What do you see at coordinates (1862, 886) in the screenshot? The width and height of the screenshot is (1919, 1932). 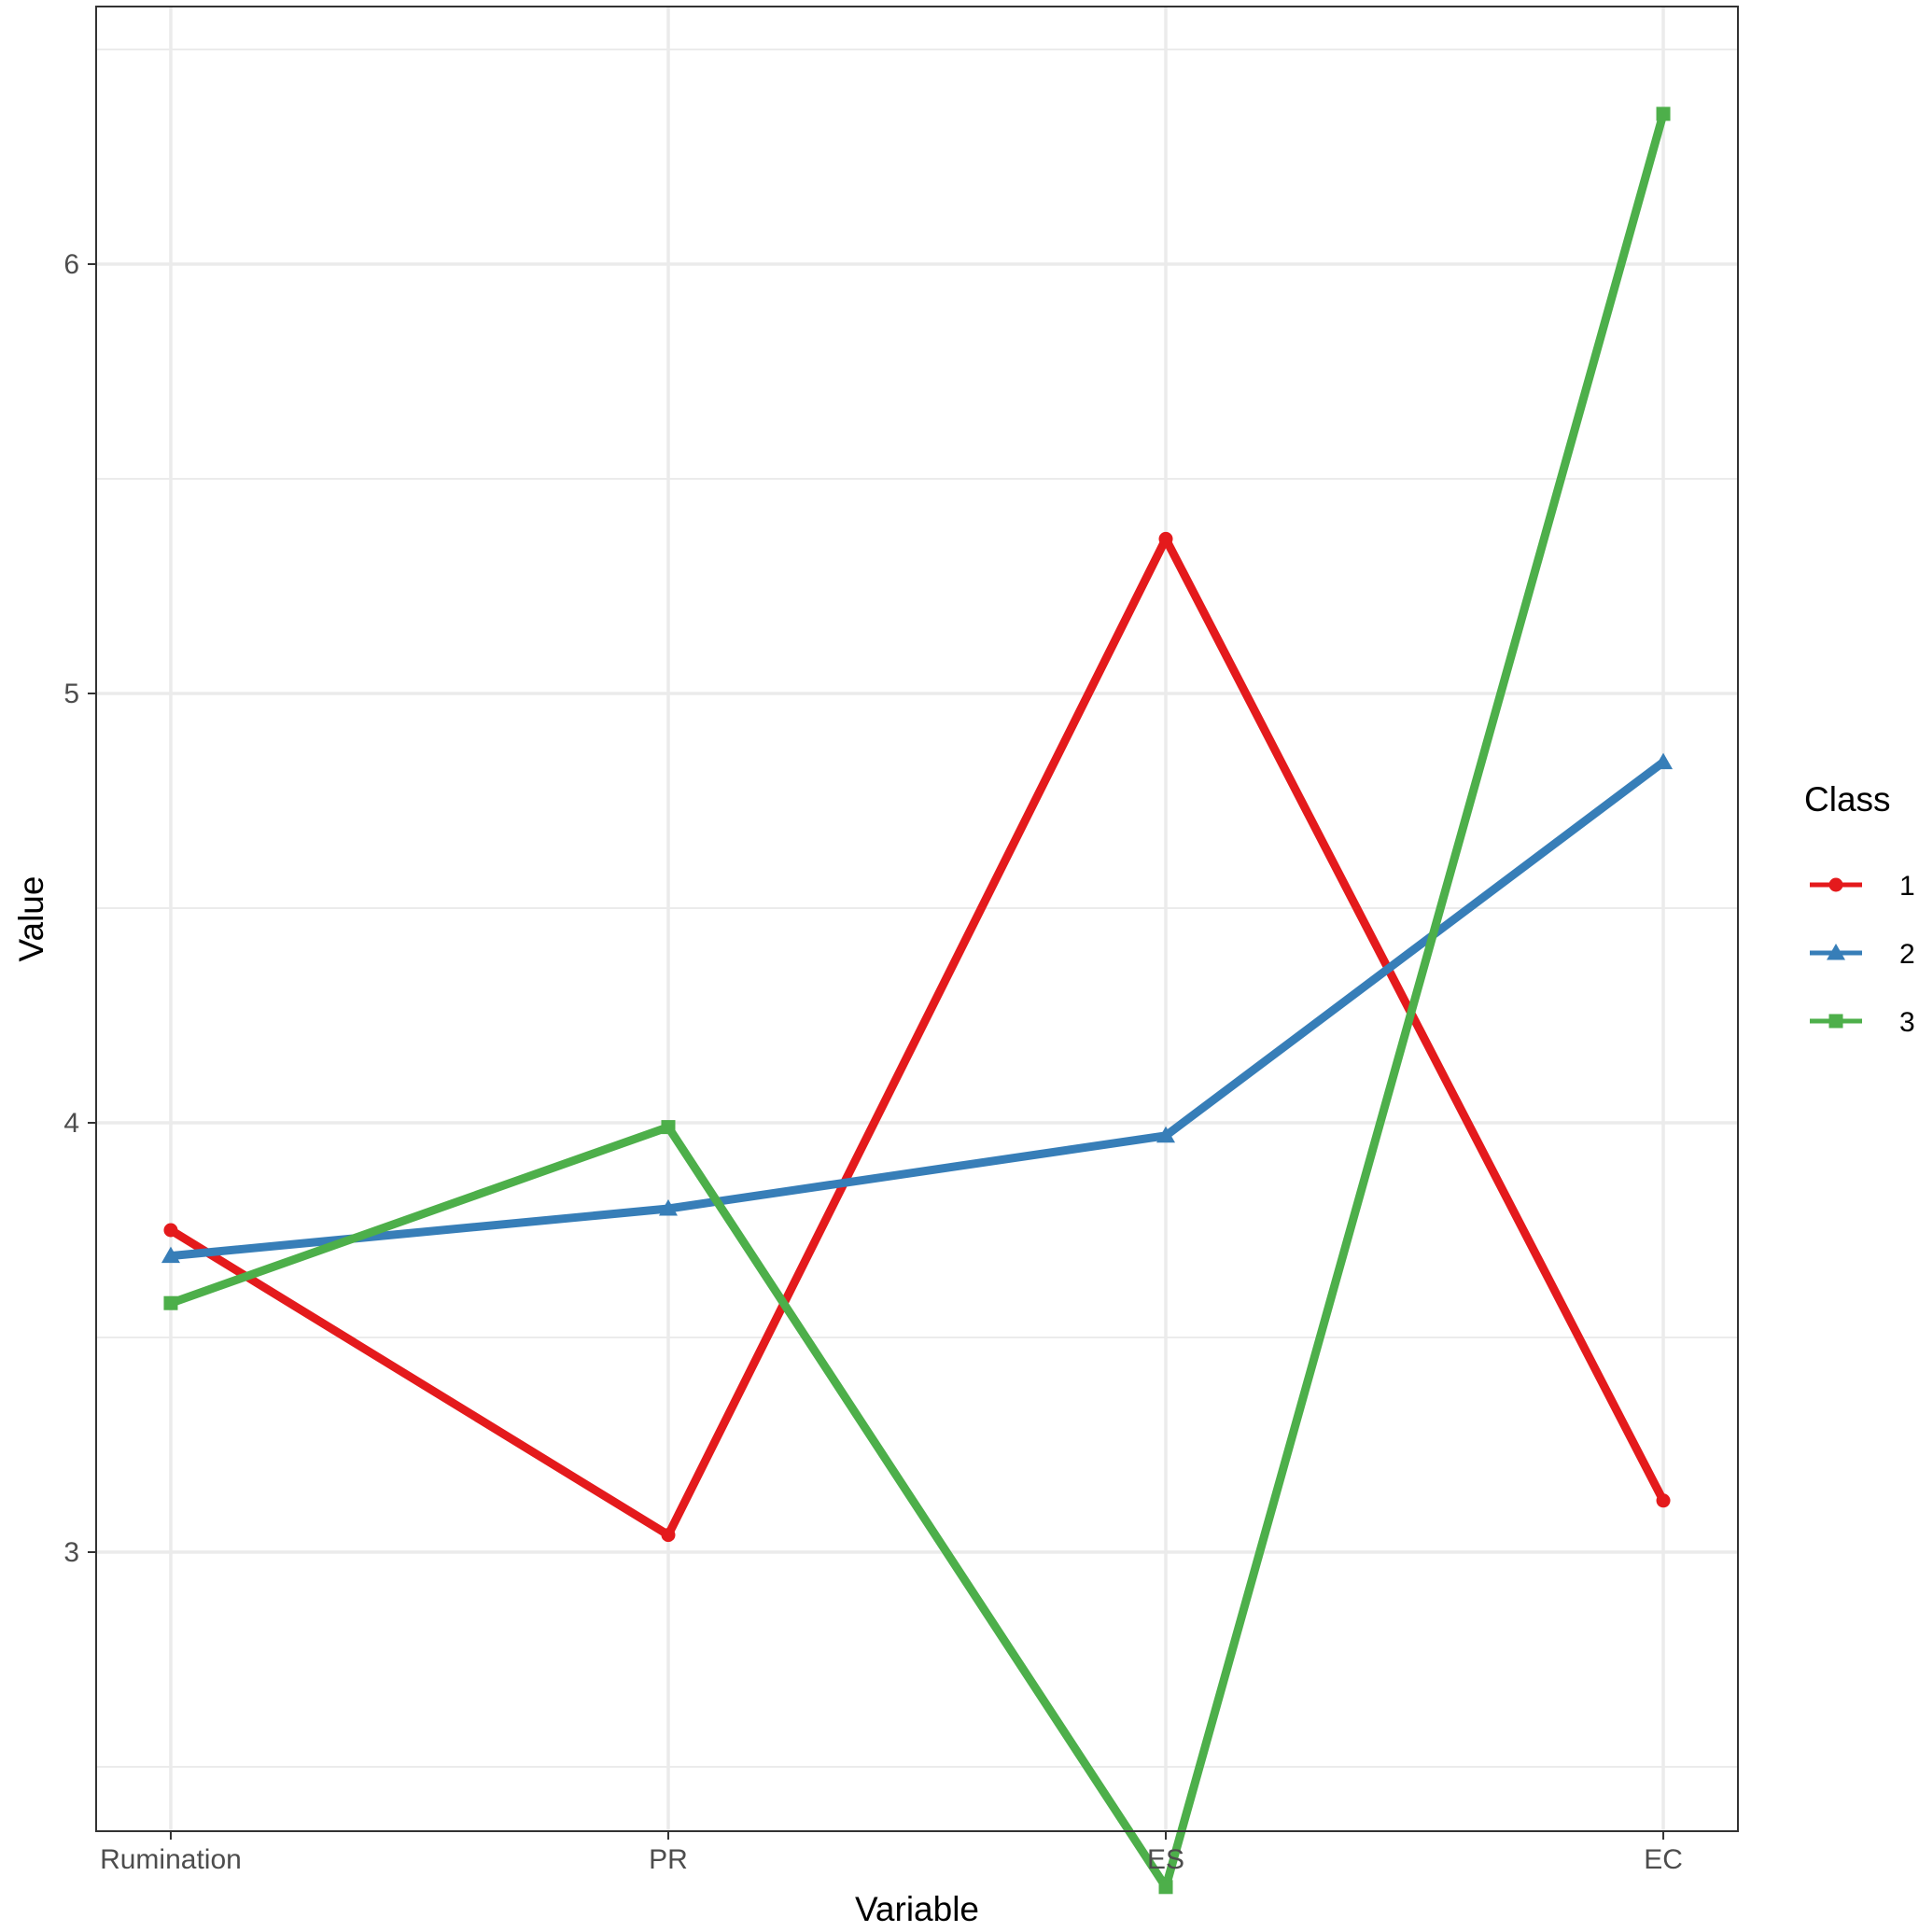 I see `legend-item-class-1: 1` at bounding box center [1862, 886].